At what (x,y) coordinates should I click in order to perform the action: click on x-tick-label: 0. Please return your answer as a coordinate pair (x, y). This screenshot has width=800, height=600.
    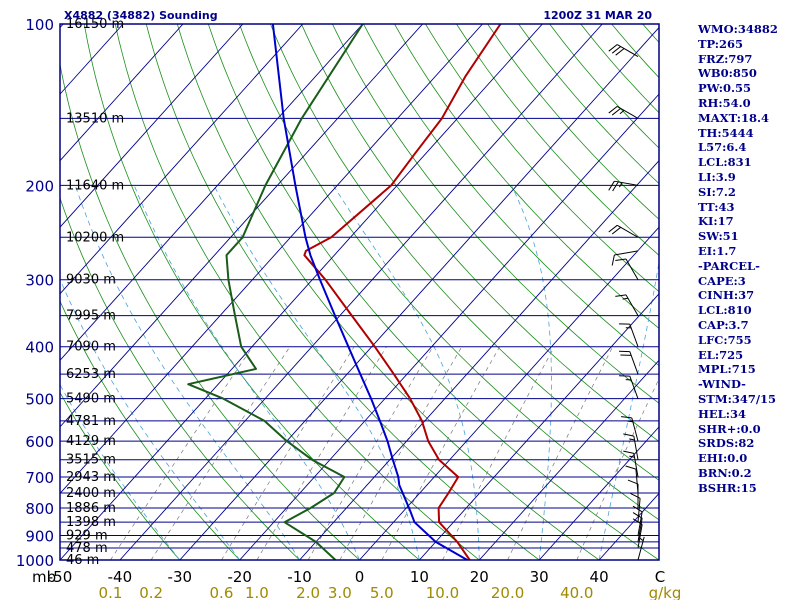
    Looking at the image, I should click on (360, 577).